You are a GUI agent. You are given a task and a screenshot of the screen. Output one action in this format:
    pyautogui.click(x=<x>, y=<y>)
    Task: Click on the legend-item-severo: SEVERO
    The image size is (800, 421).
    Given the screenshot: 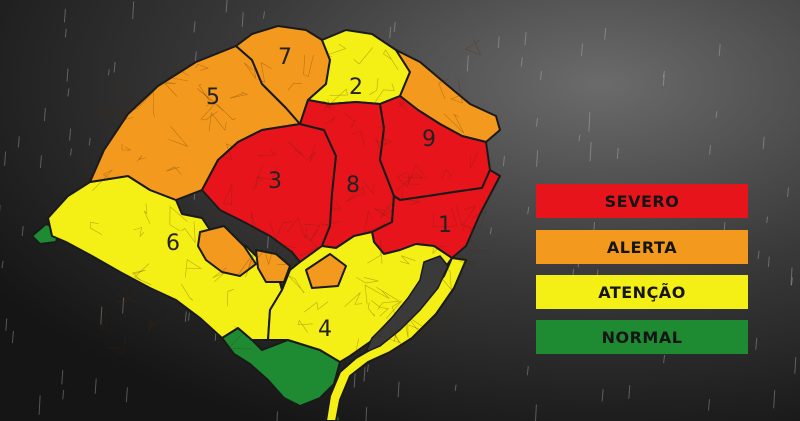 What is the action you would take?
    pyautogui.click(x=642, y=201)
    